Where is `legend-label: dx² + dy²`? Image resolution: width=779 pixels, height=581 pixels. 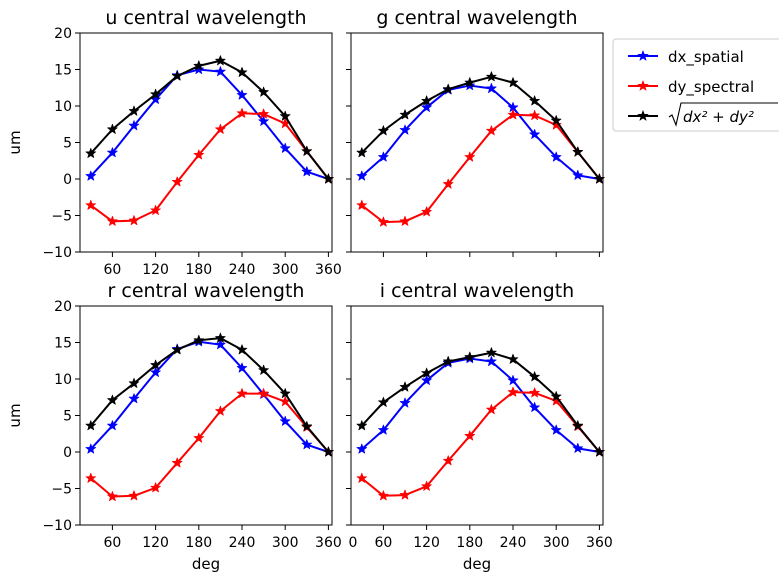
legend-label: dx² + dy² is located at coordinates (718, 117).